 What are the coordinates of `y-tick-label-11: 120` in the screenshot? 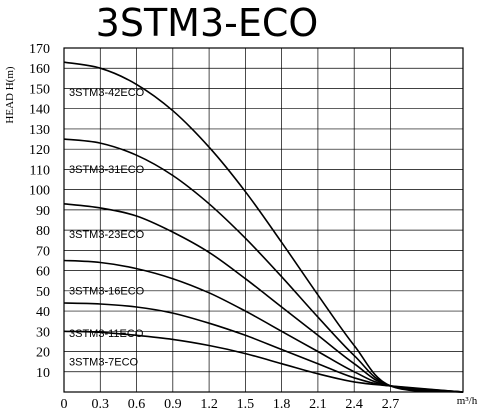 It's located at (39, 150).